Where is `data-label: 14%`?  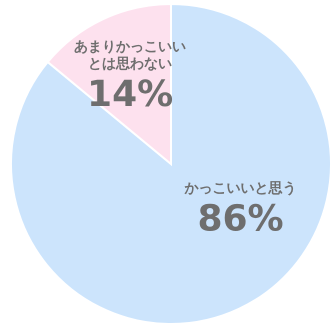
data-label: 14% is located at coordinates (130, 95).